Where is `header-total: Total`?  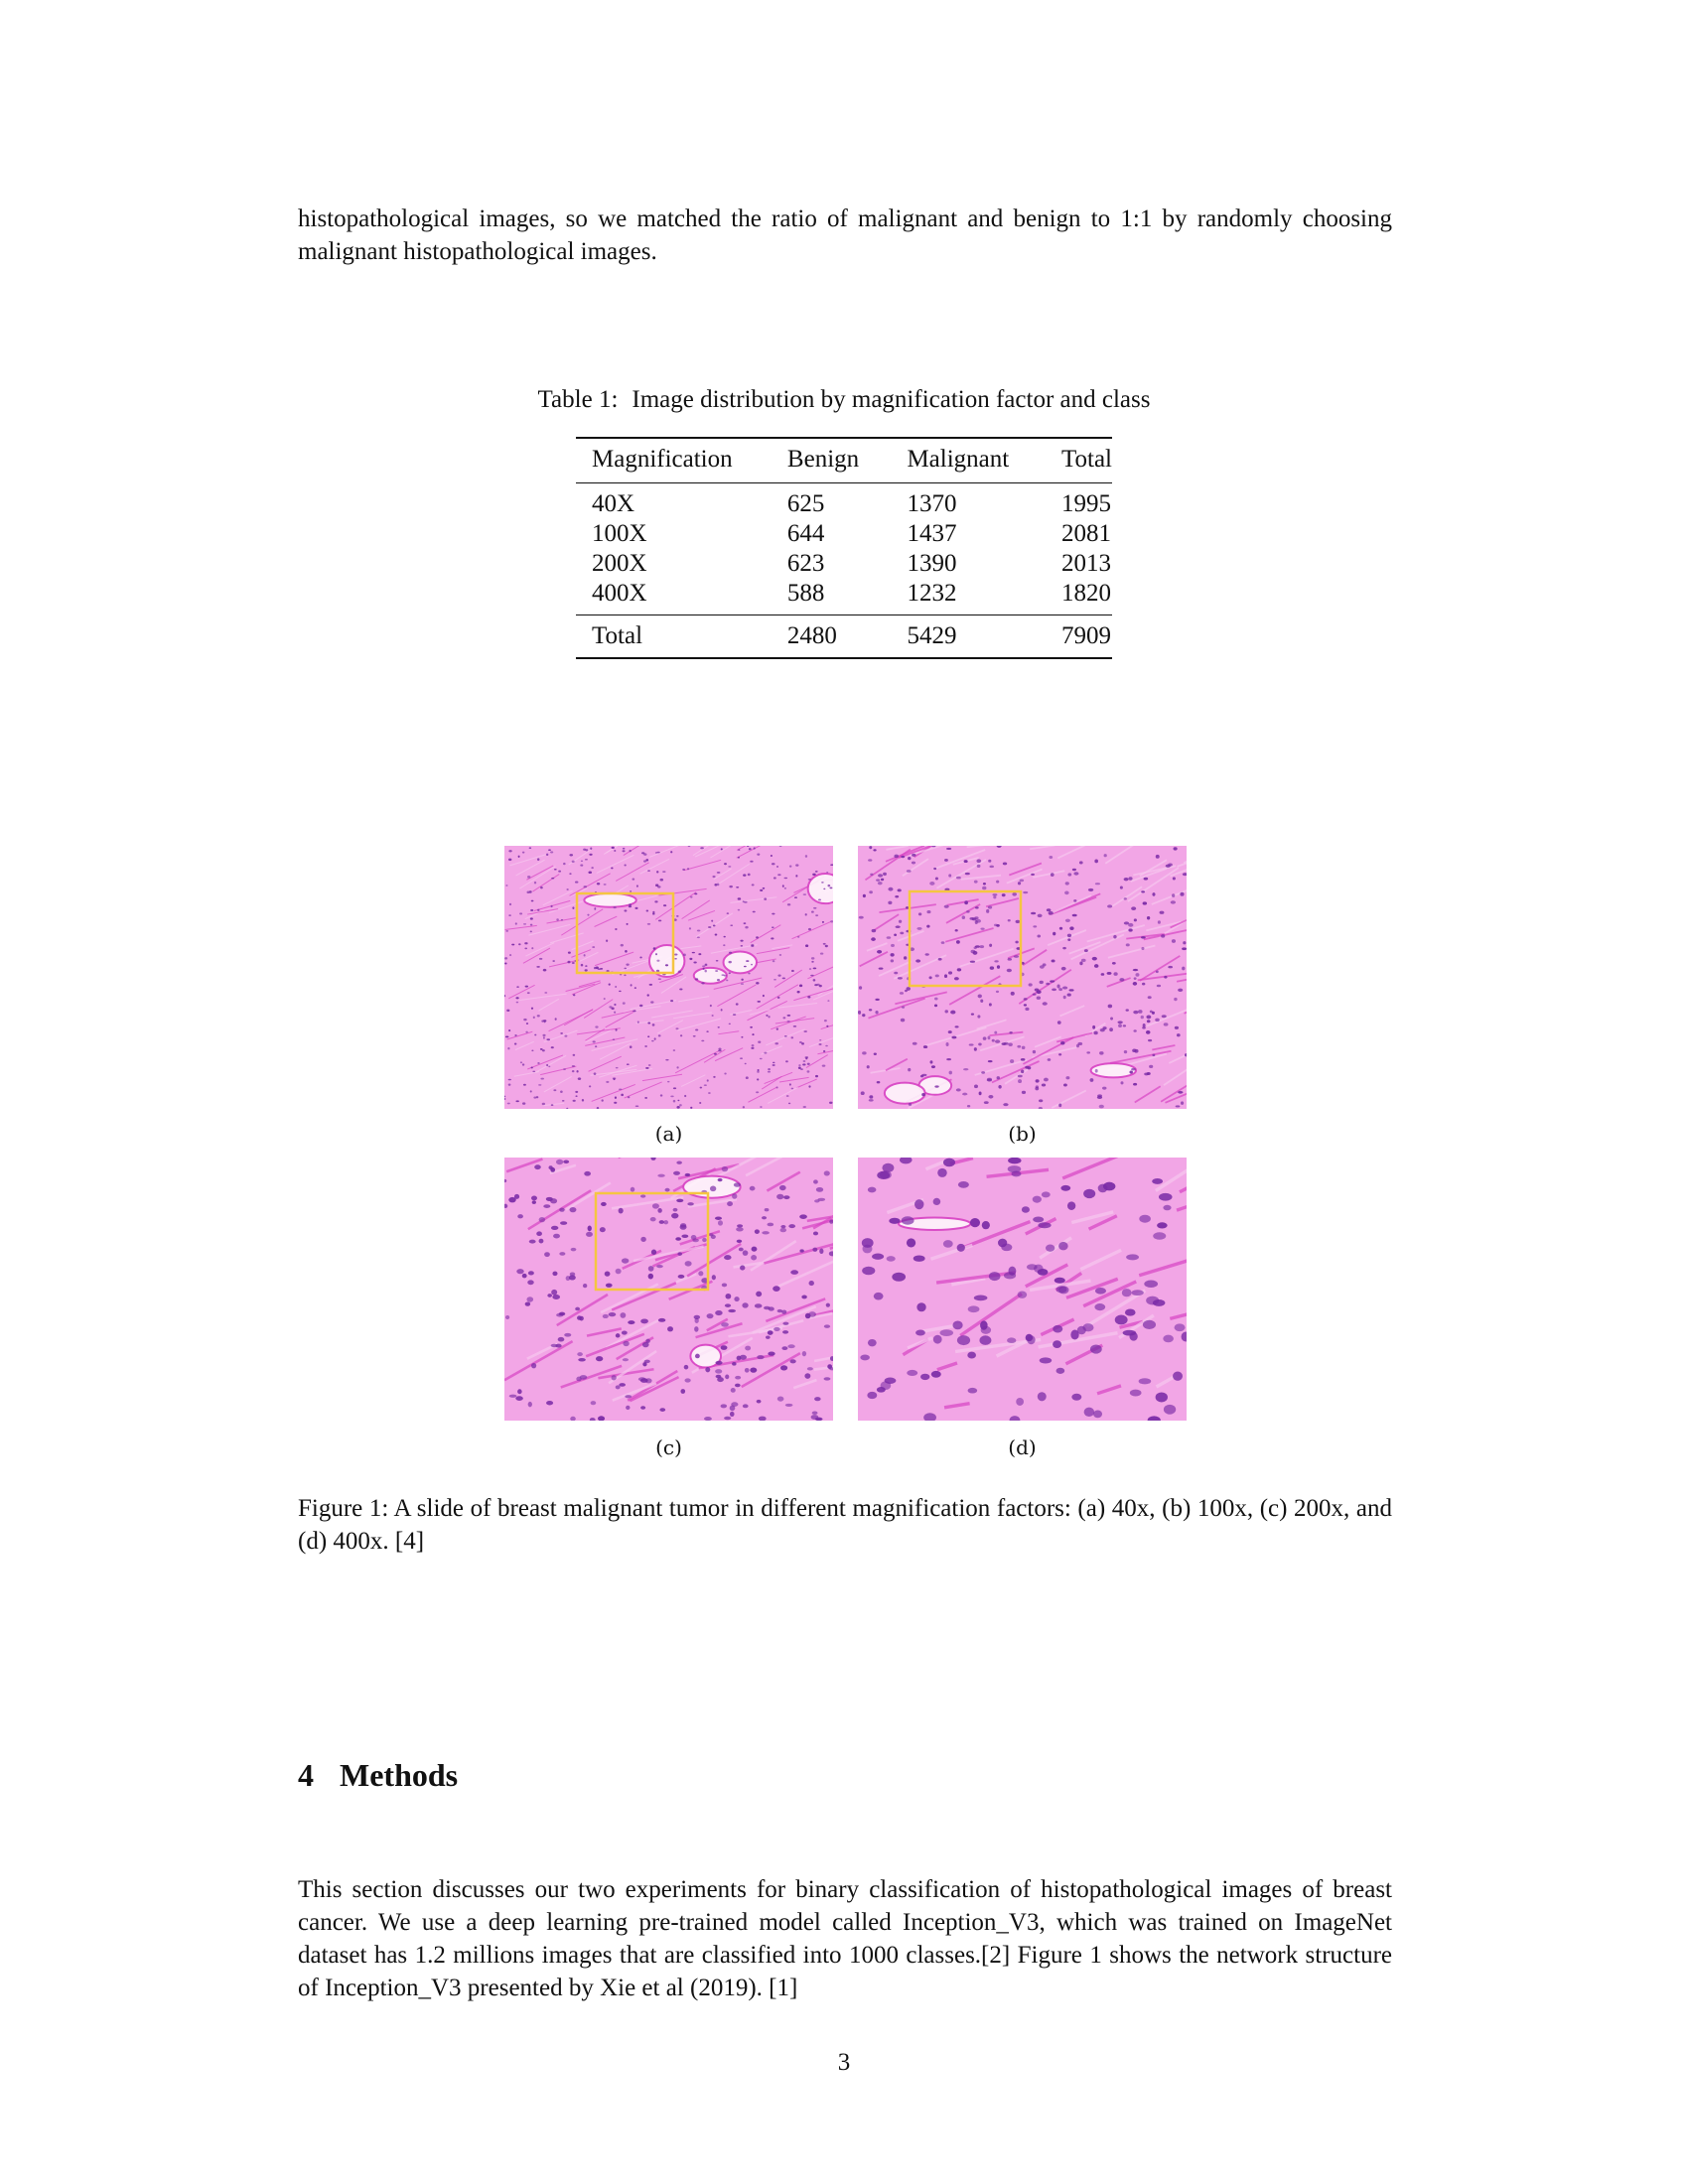
header-total: Total is located at coordinates (1078, 461).